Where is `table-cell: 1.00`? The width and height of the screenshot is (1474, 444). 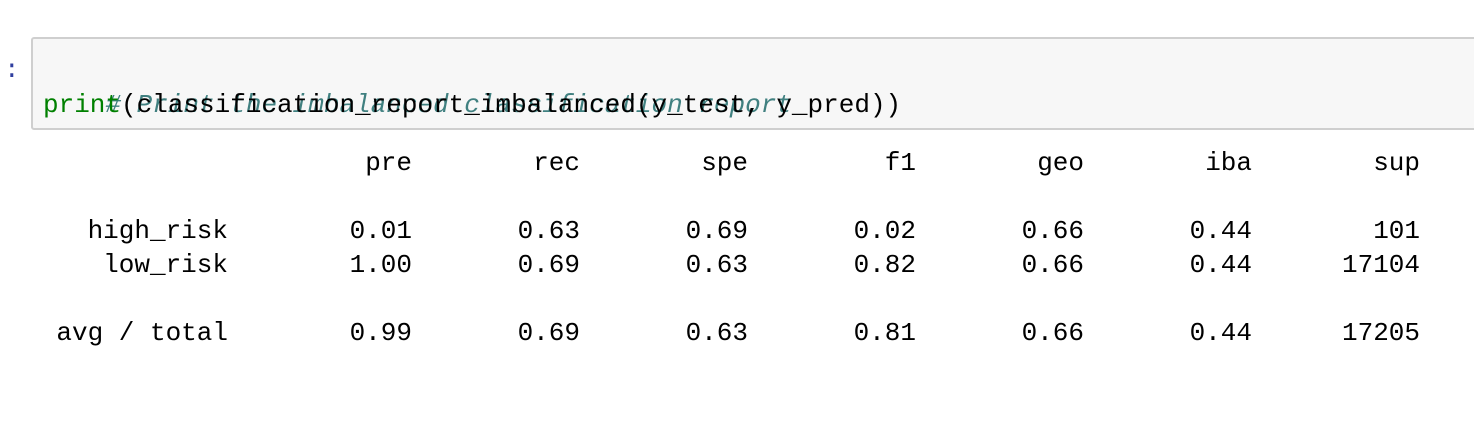
table-cell: 1.00 is located at coordinates (380, 265).